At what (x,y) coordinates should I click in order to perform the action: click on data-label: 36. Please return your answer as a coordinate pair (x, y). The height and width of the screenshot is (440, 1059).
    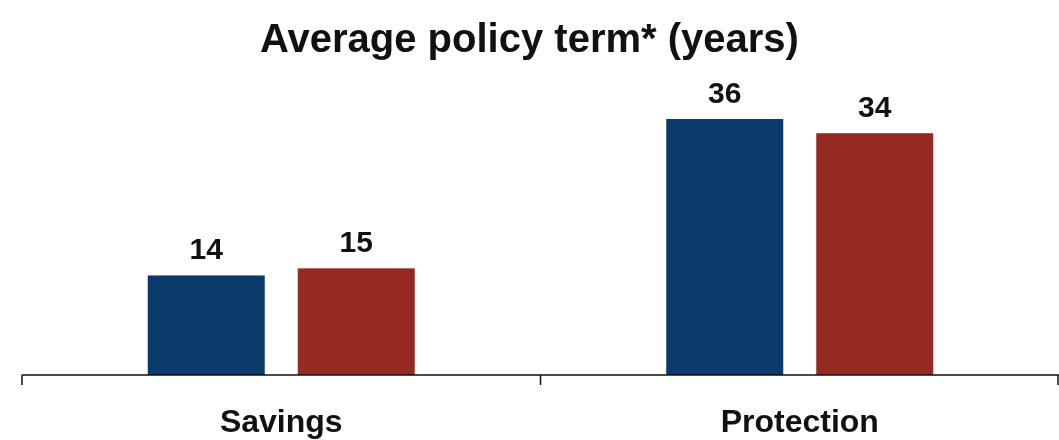
    Looking at the image, I should click on (725, 92).